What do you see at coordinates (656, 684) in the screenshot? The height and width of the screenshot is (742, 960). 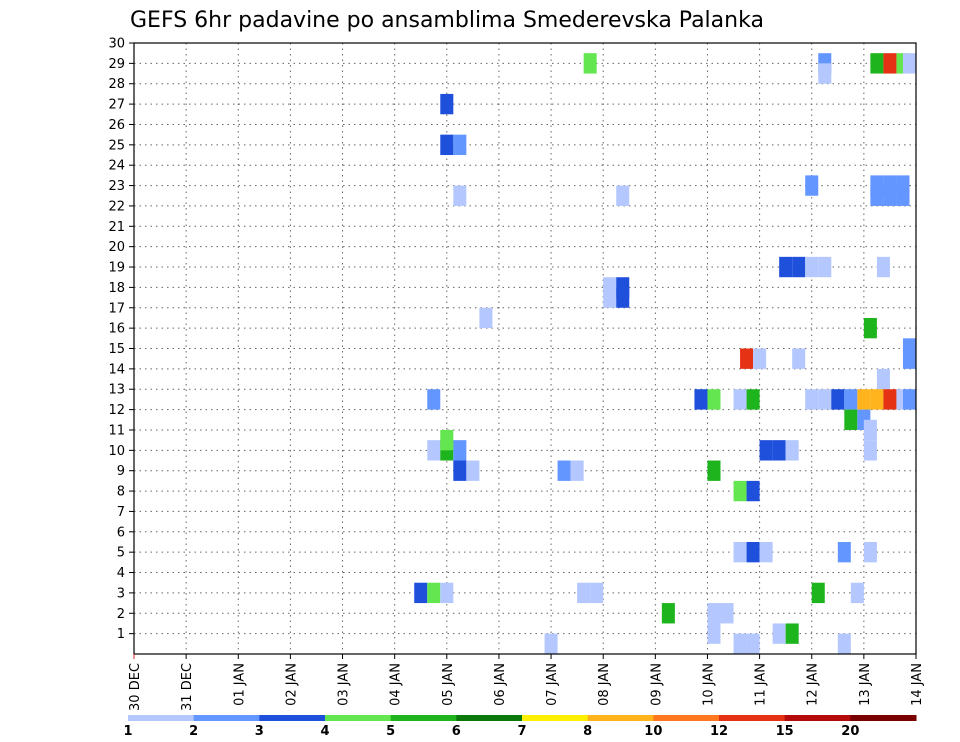 I see `x-tick-label: 09 JAN` at bounding box center [656, 684].